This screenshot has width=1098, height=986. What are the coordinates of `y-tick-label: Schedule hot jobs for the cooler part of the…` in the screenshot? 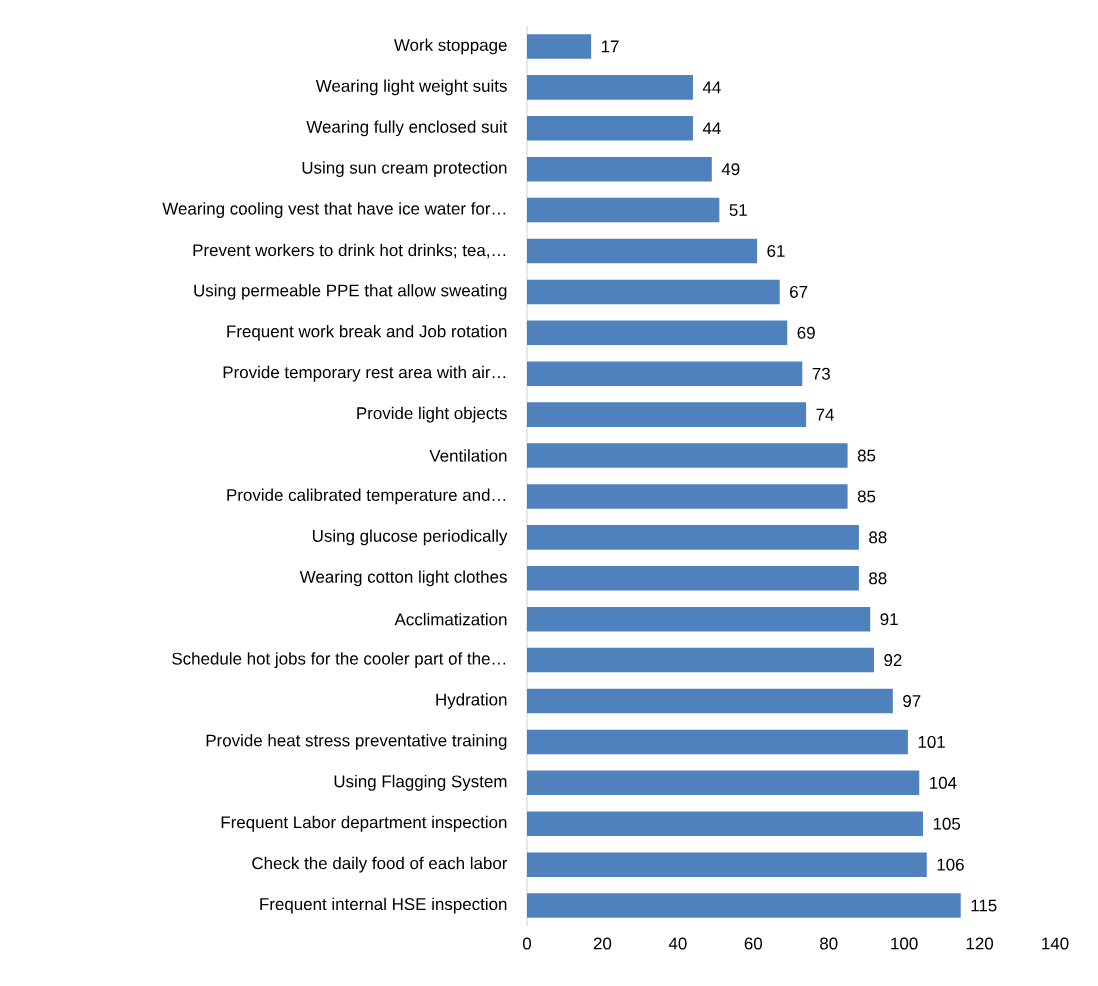 It's located at (339, 660).